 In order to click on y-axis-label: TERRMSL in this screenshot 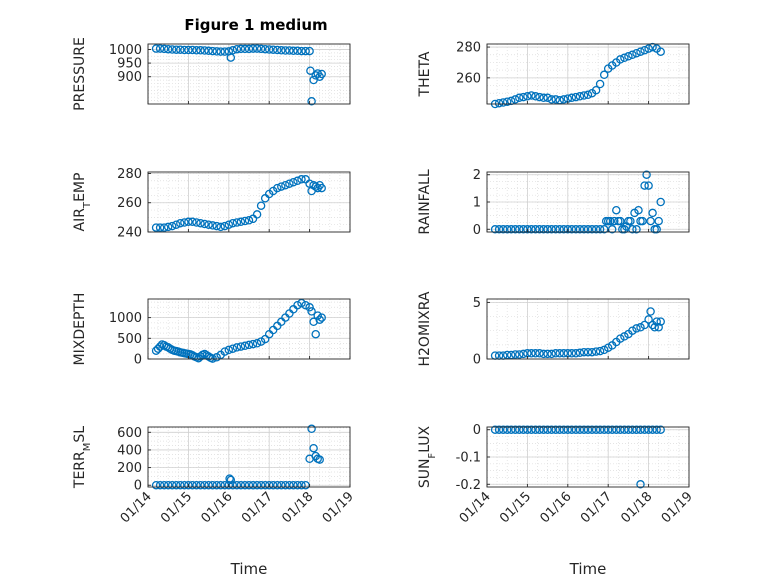, I will do `click(82, 457)`.